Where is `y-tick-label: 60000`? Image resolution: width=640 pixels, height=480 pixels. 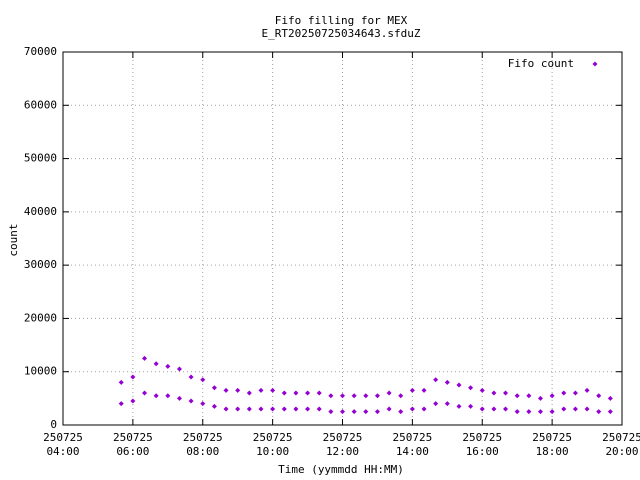 y-tick-label: 60000 is located at coordinates (40, 104).